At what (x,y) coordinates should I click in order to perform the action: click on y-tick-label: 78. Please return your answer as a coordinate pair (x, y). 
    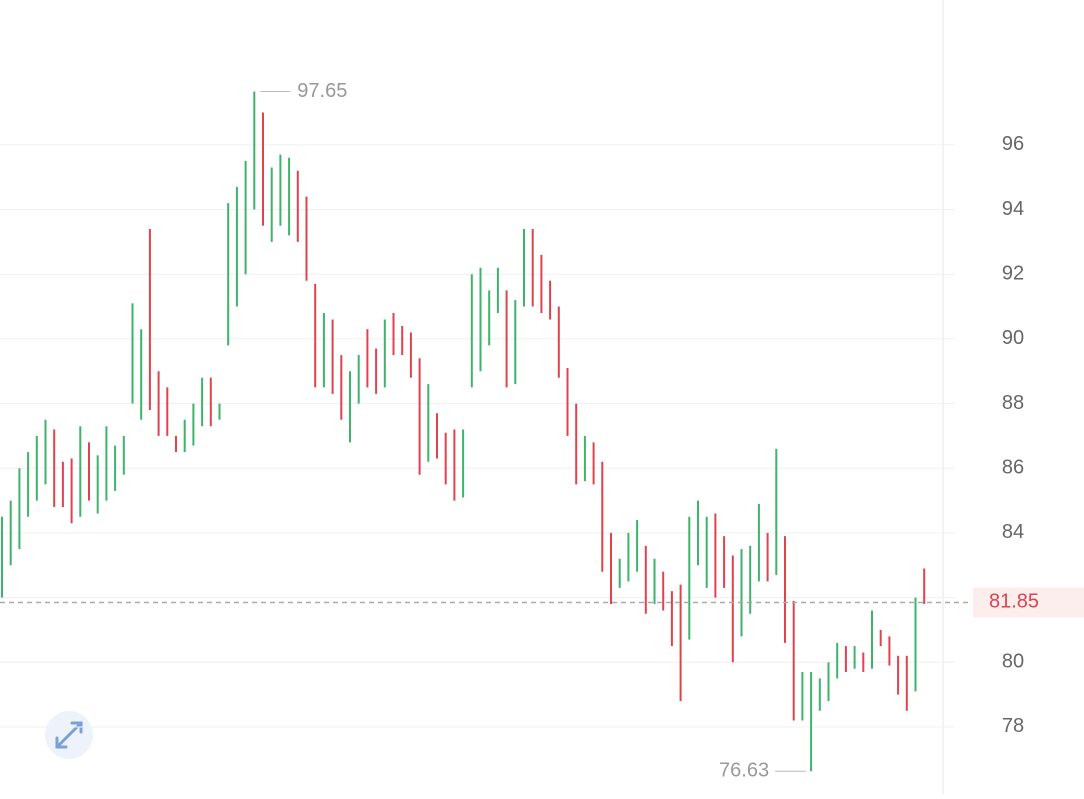
    Looking at the image, I should click on (1013, 726).